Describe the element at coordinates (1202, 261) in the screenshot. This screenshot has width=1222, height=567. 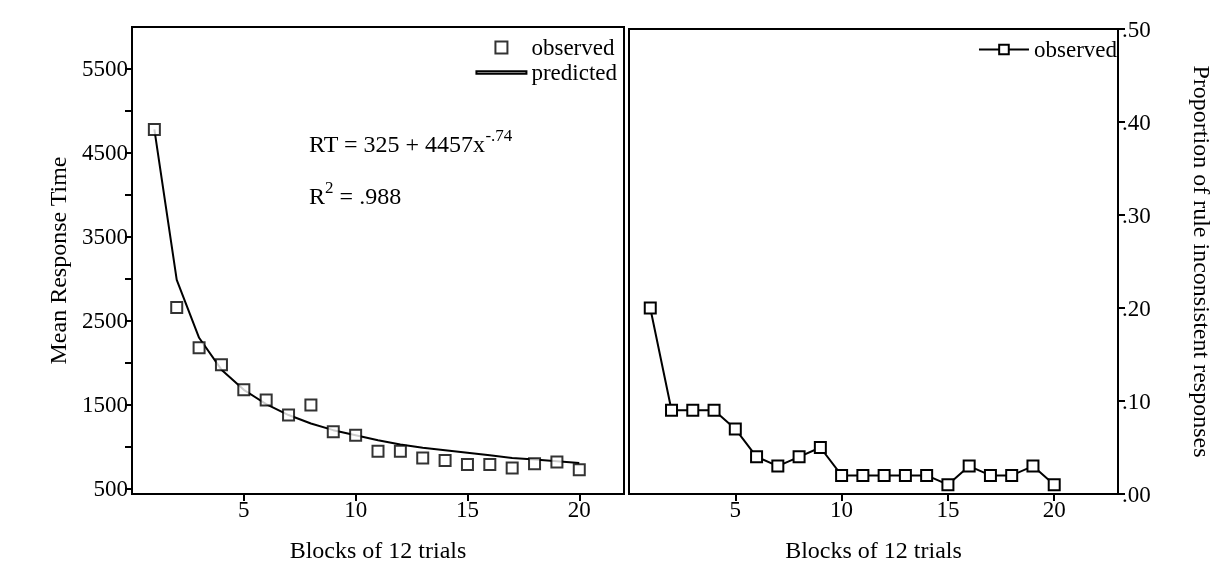
I see `y2-axis-title: Proportion of rule inconsistent responses` at that location.